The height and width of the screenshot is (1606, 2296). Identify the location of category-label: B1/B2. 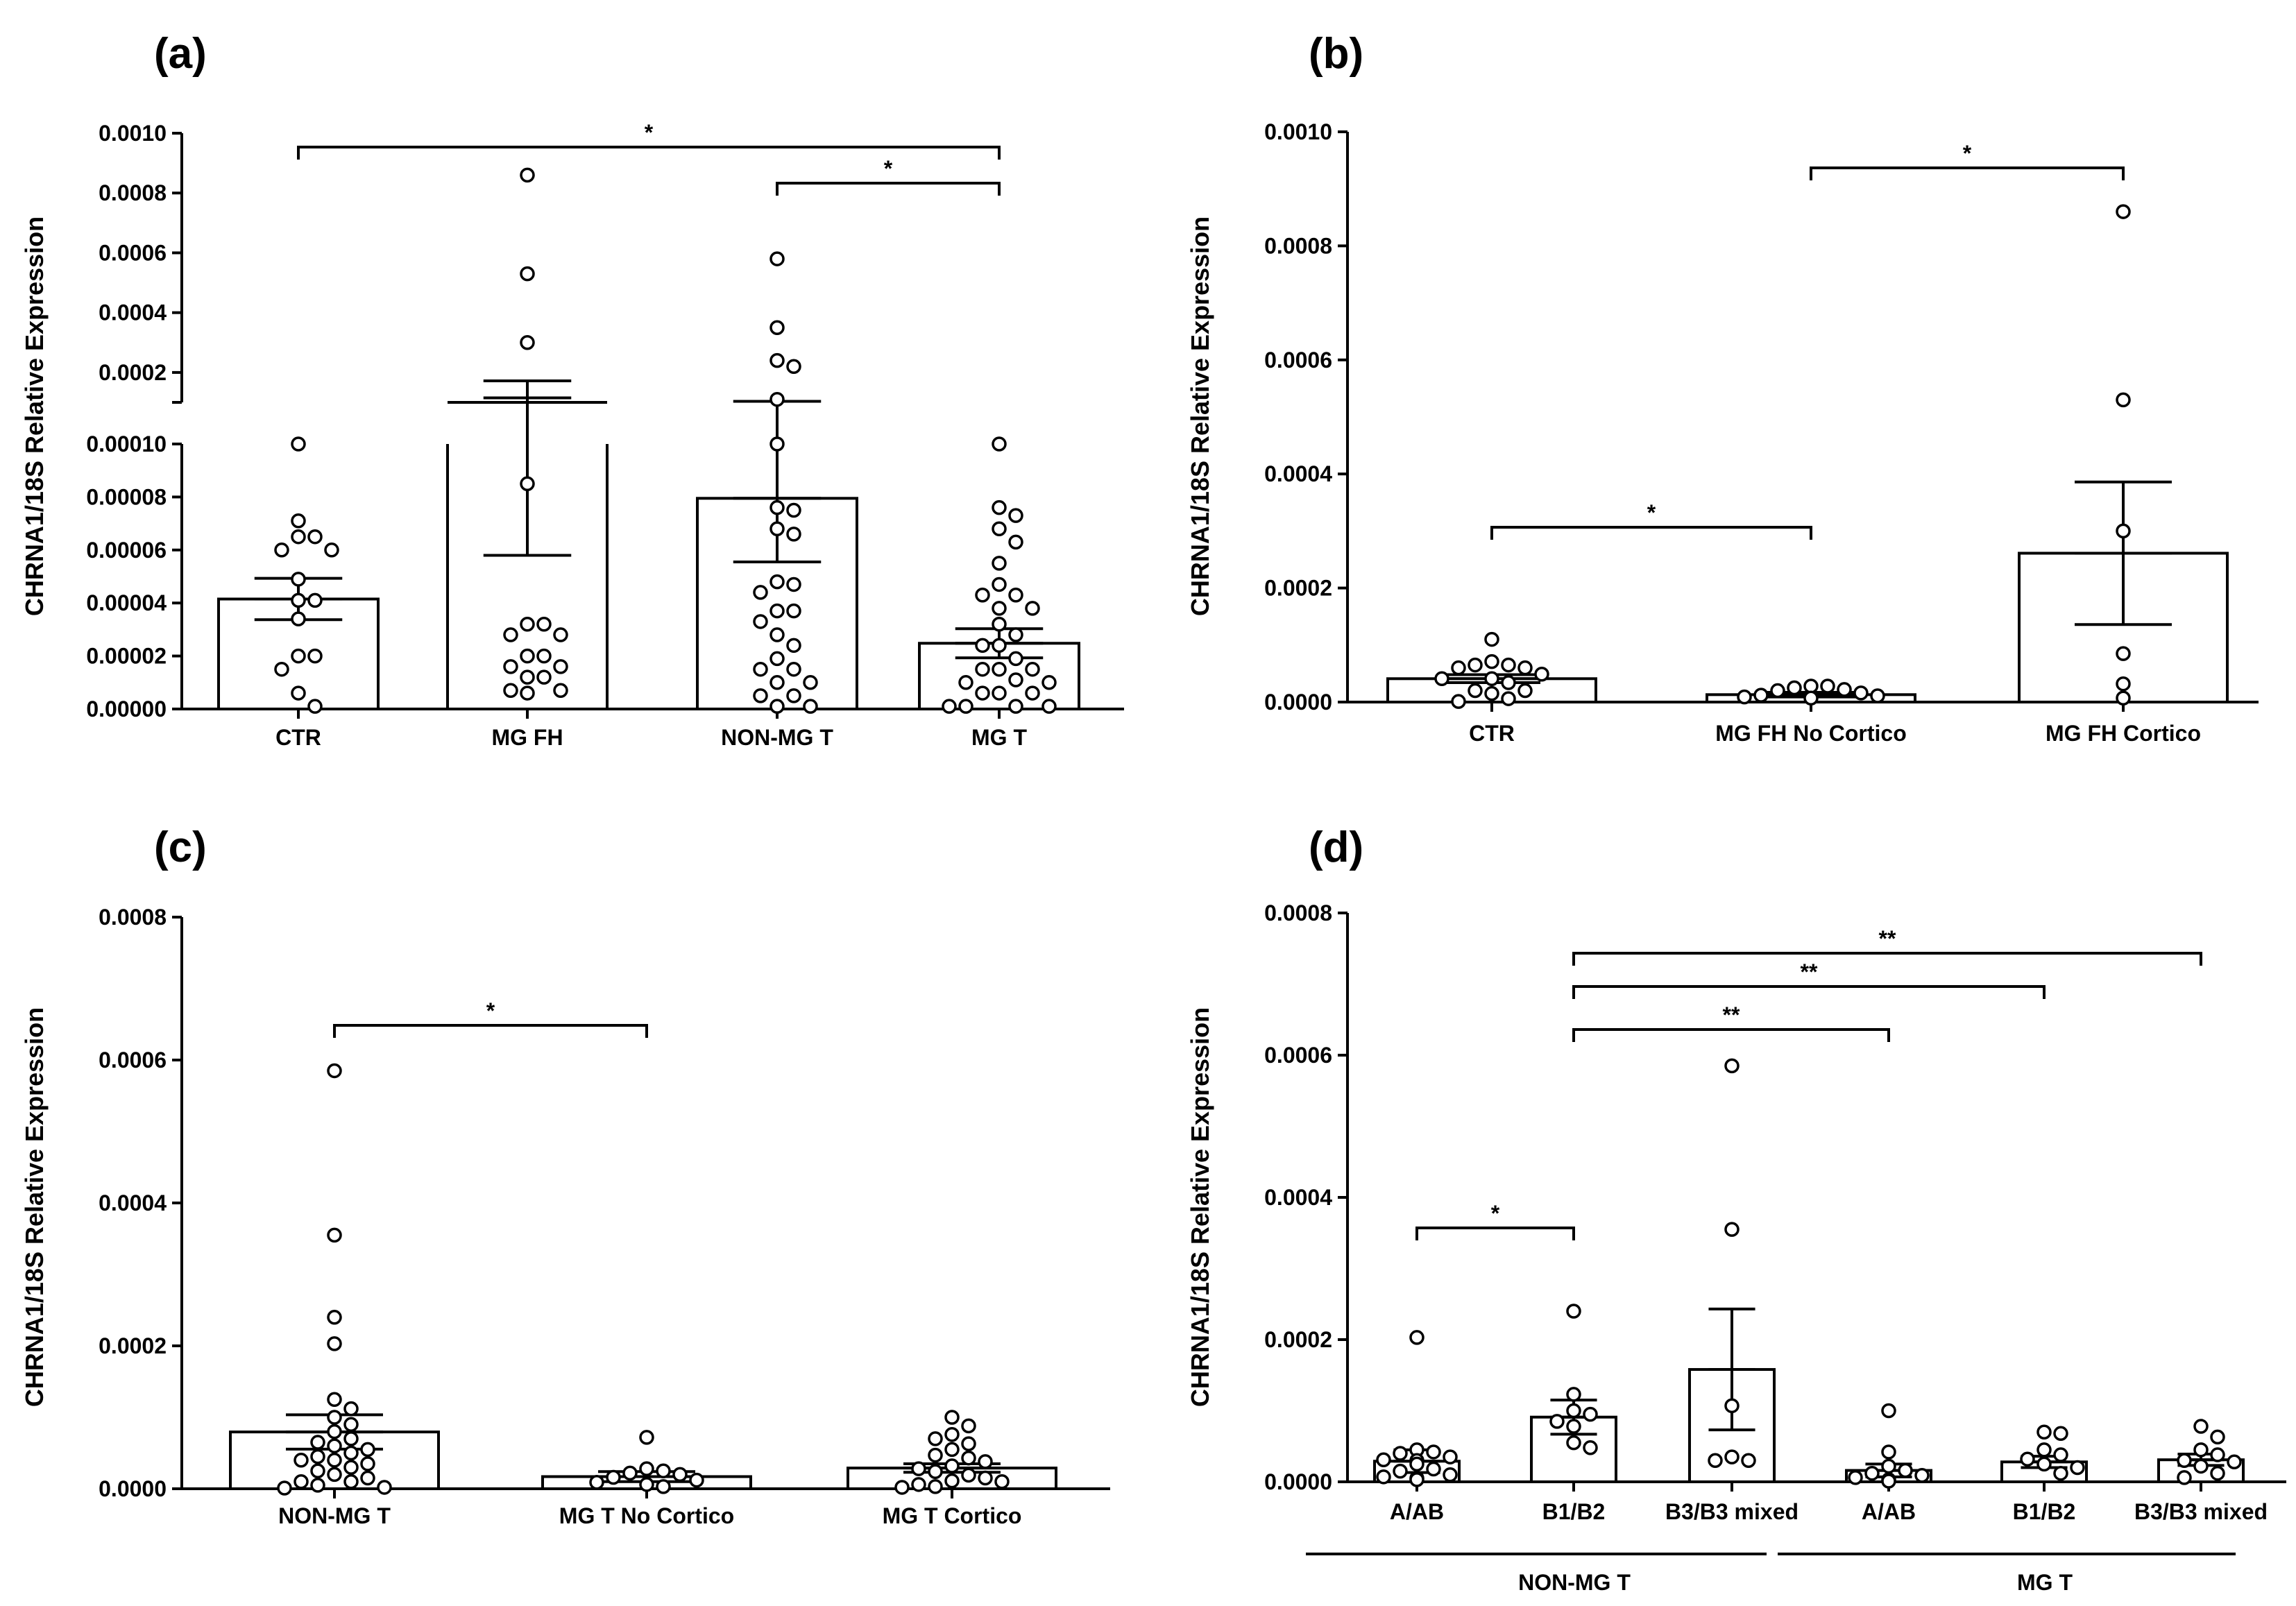
(1574, 1511).